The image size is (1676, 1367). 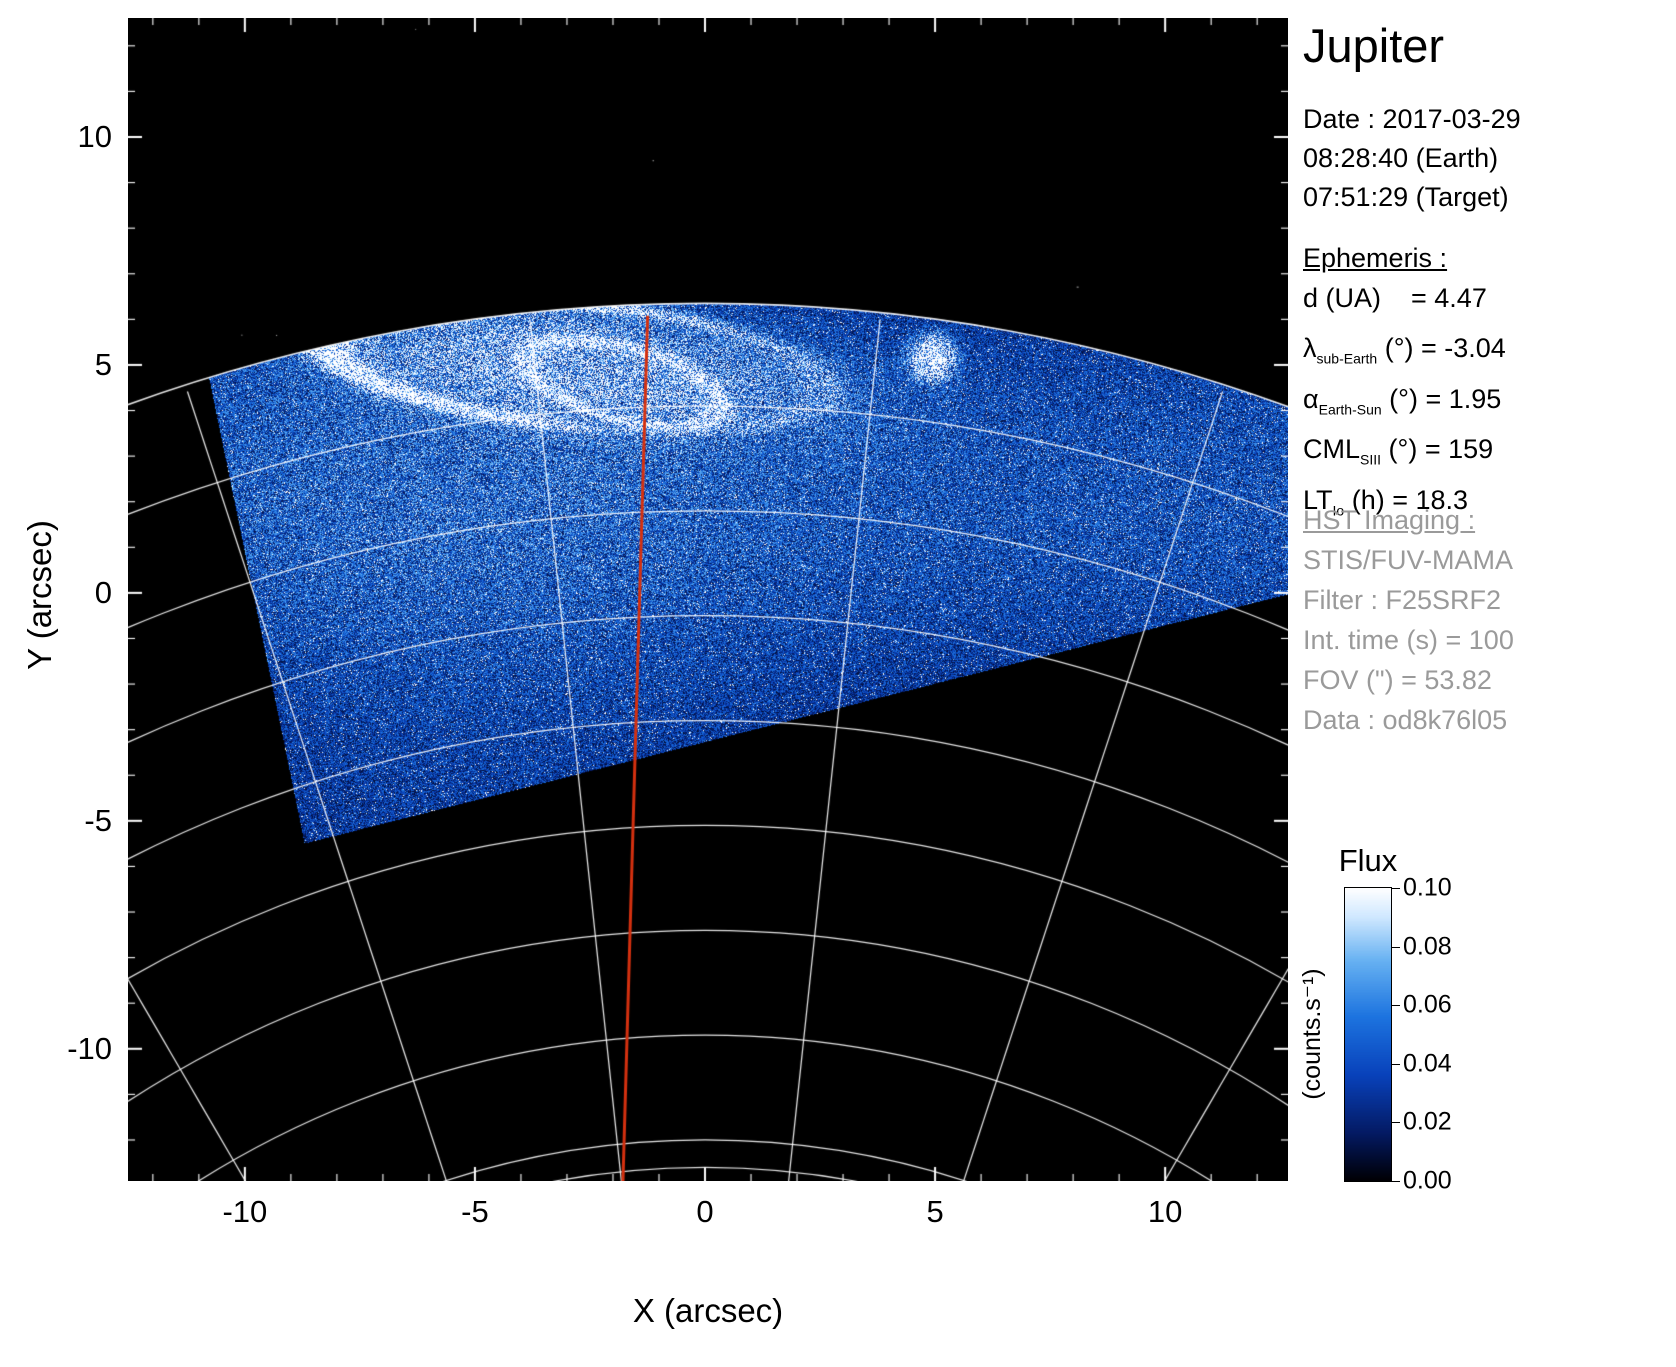 I want to click on y-tick-label: 10, so click(x=94, y=136).